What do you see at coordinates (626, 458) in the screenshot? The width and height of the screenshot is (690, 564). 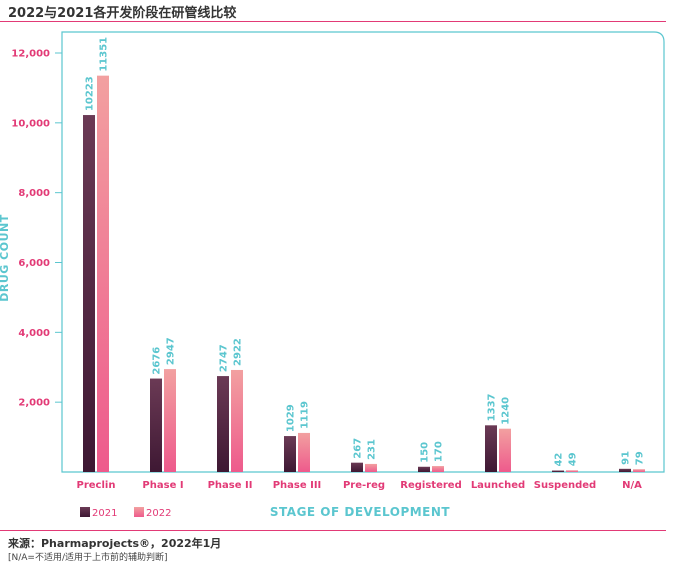 I see `data-label: 91` at bounding box center [626, 458].